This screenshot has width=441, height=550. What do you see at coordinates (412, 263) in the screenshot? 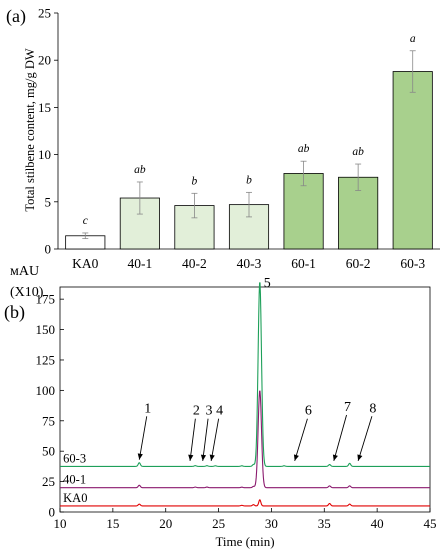
I see `category-label: 60-3` at bounding box center [412, 263].